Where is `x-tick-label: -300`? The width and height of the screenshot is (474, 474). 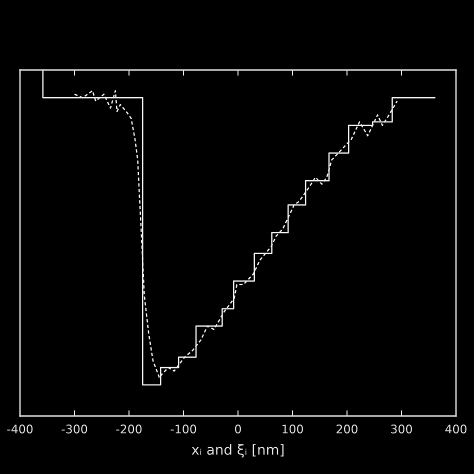
x-tick-label: -300 is located at coordinates (75, 429).